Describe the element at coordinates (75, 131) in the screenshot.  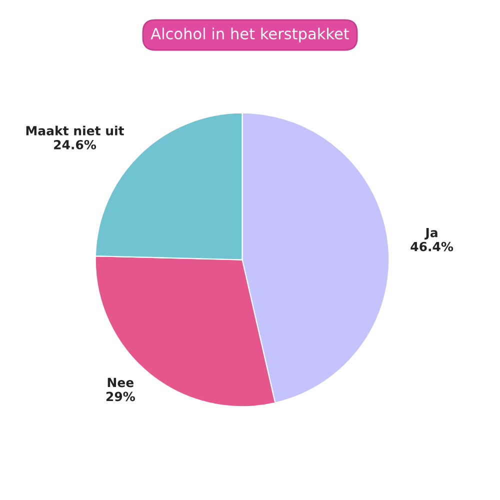
I see `slice-label: Maakt niet uit` at that location.